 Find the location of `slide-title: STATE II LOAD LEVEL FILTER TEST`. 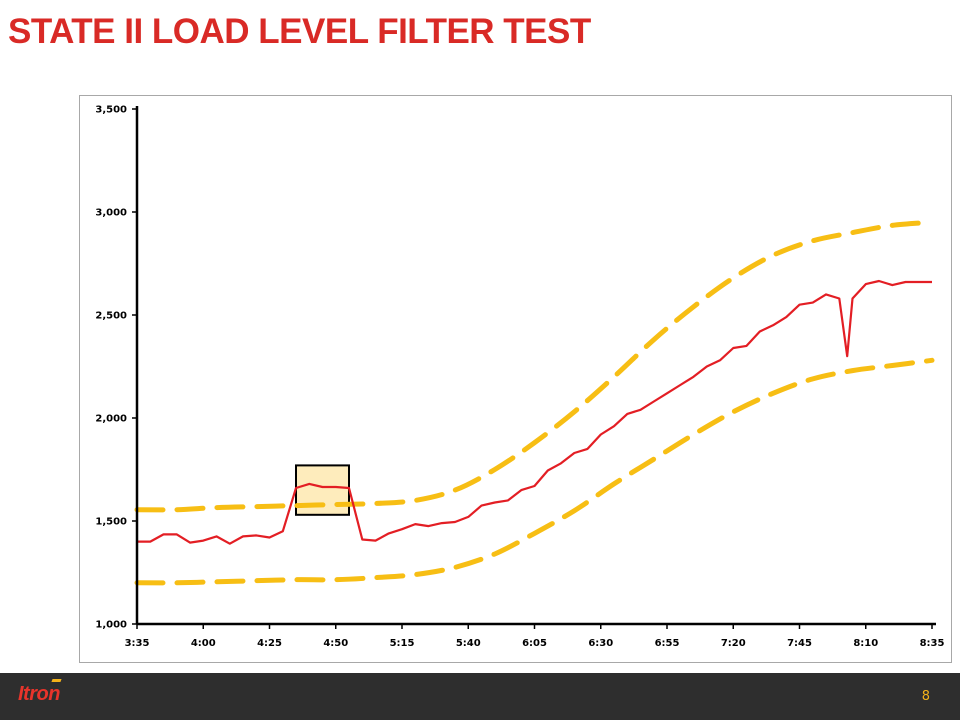

slide-title: STATE II LOAD LEVEL FILTER TEST is located at coordinates (299, 31).